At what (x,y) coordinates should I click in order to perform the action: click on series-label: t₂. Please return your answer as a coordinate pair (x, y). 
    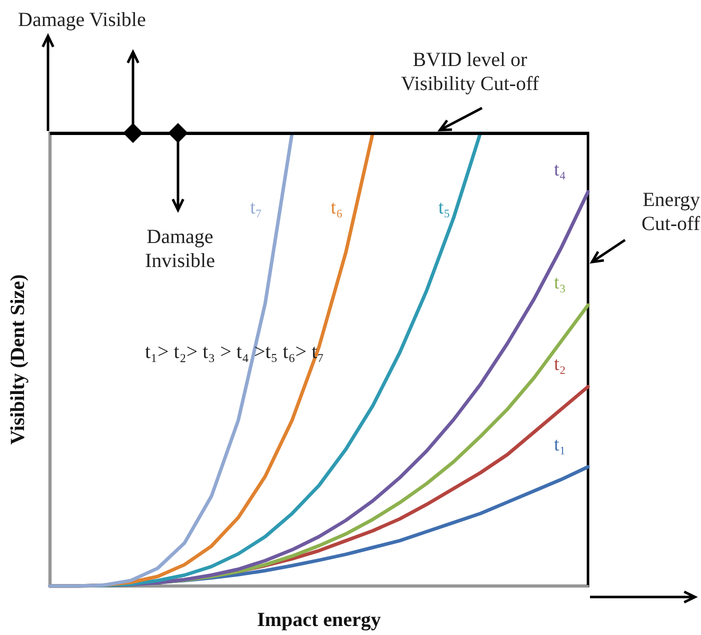
    Looking at the image, I should click on (560, 365).